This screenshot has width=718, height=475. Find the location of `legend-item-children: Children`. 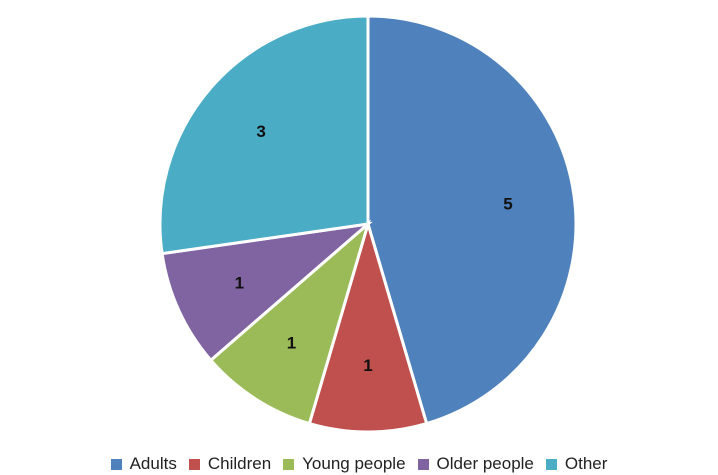

legend-item-children: Children is located at coordinates (230, 464).